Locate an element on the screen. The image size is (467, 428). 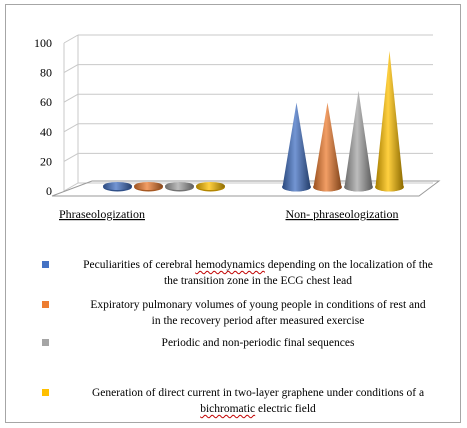
category-label: Non- phraseologization is located at coordinates (342, 214).